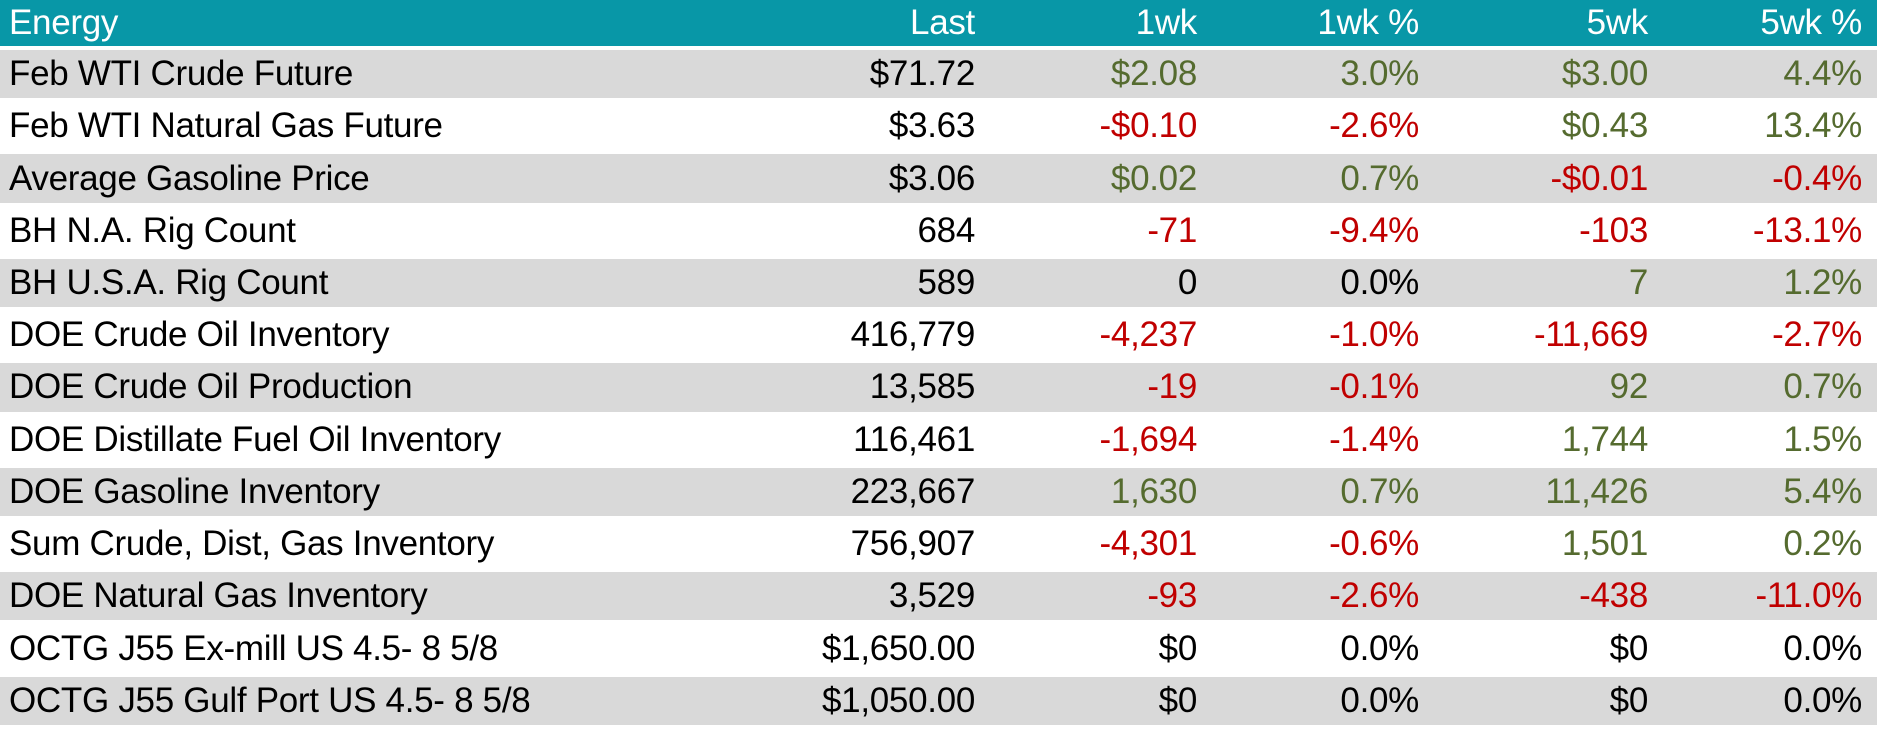  What do you see at coordinates (1548, 25) in the screenshot?
I see `column-header-5wk: 5wk` at bounding box center [1548, 25].